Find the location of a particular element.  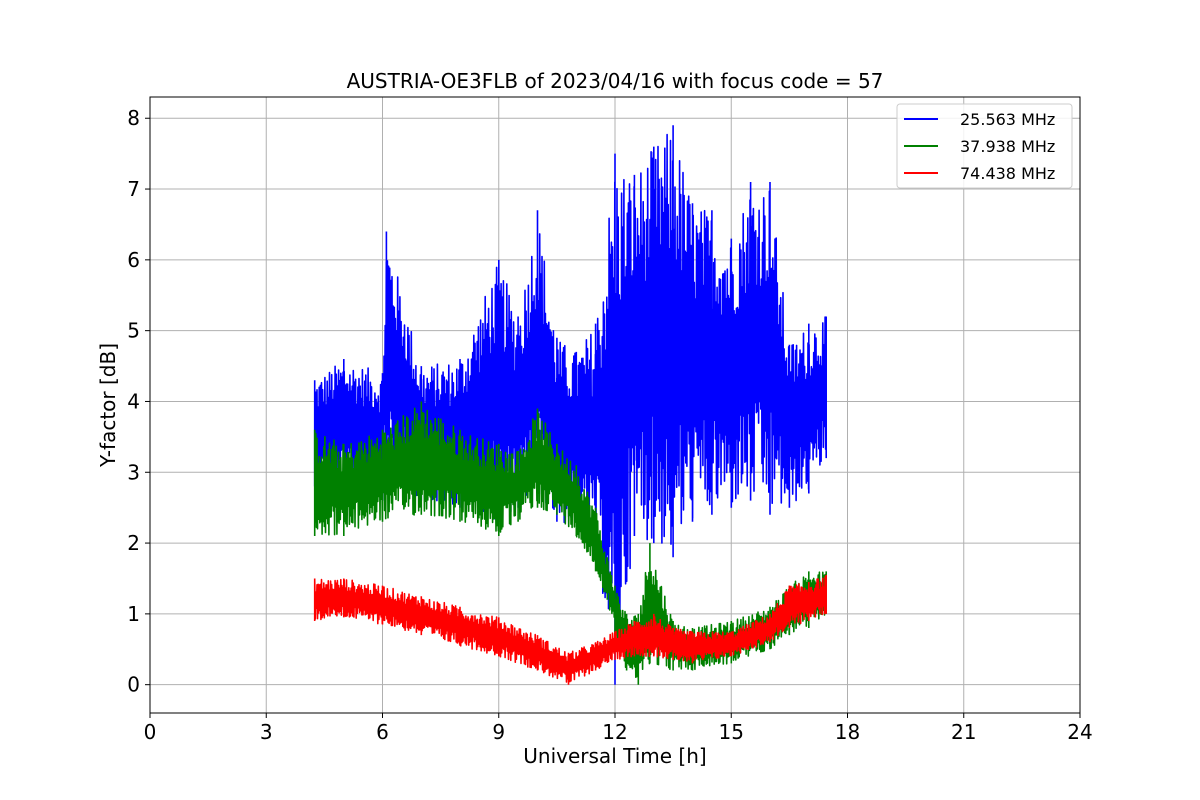

legend-box is located at coordinates (984, 146).